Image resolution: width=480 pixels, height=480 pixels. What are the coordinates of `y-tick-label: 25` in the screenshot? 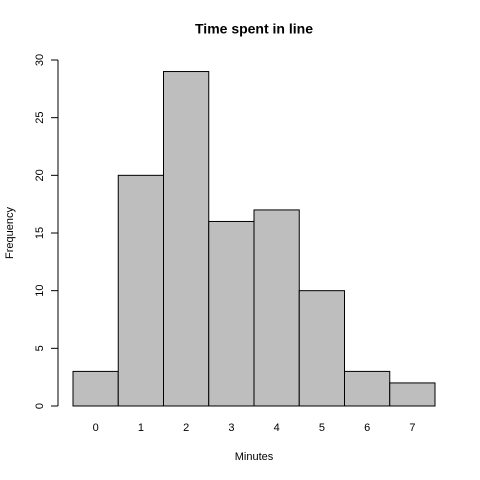 It's located at (40, 118).